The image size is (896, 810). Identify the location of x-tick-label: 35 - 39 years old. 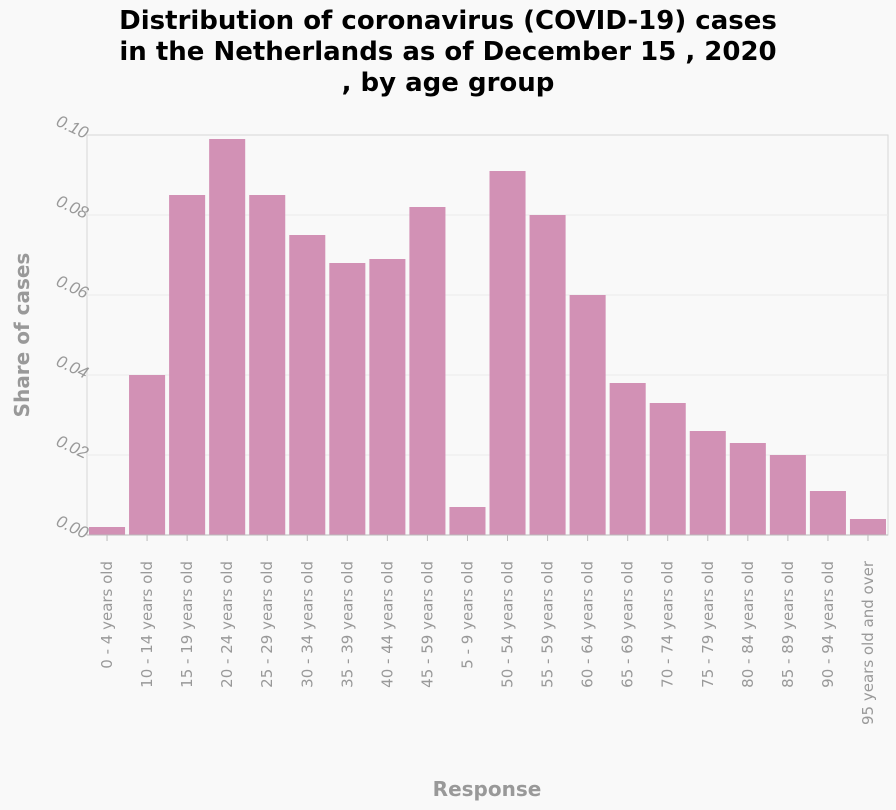
(347, 624).